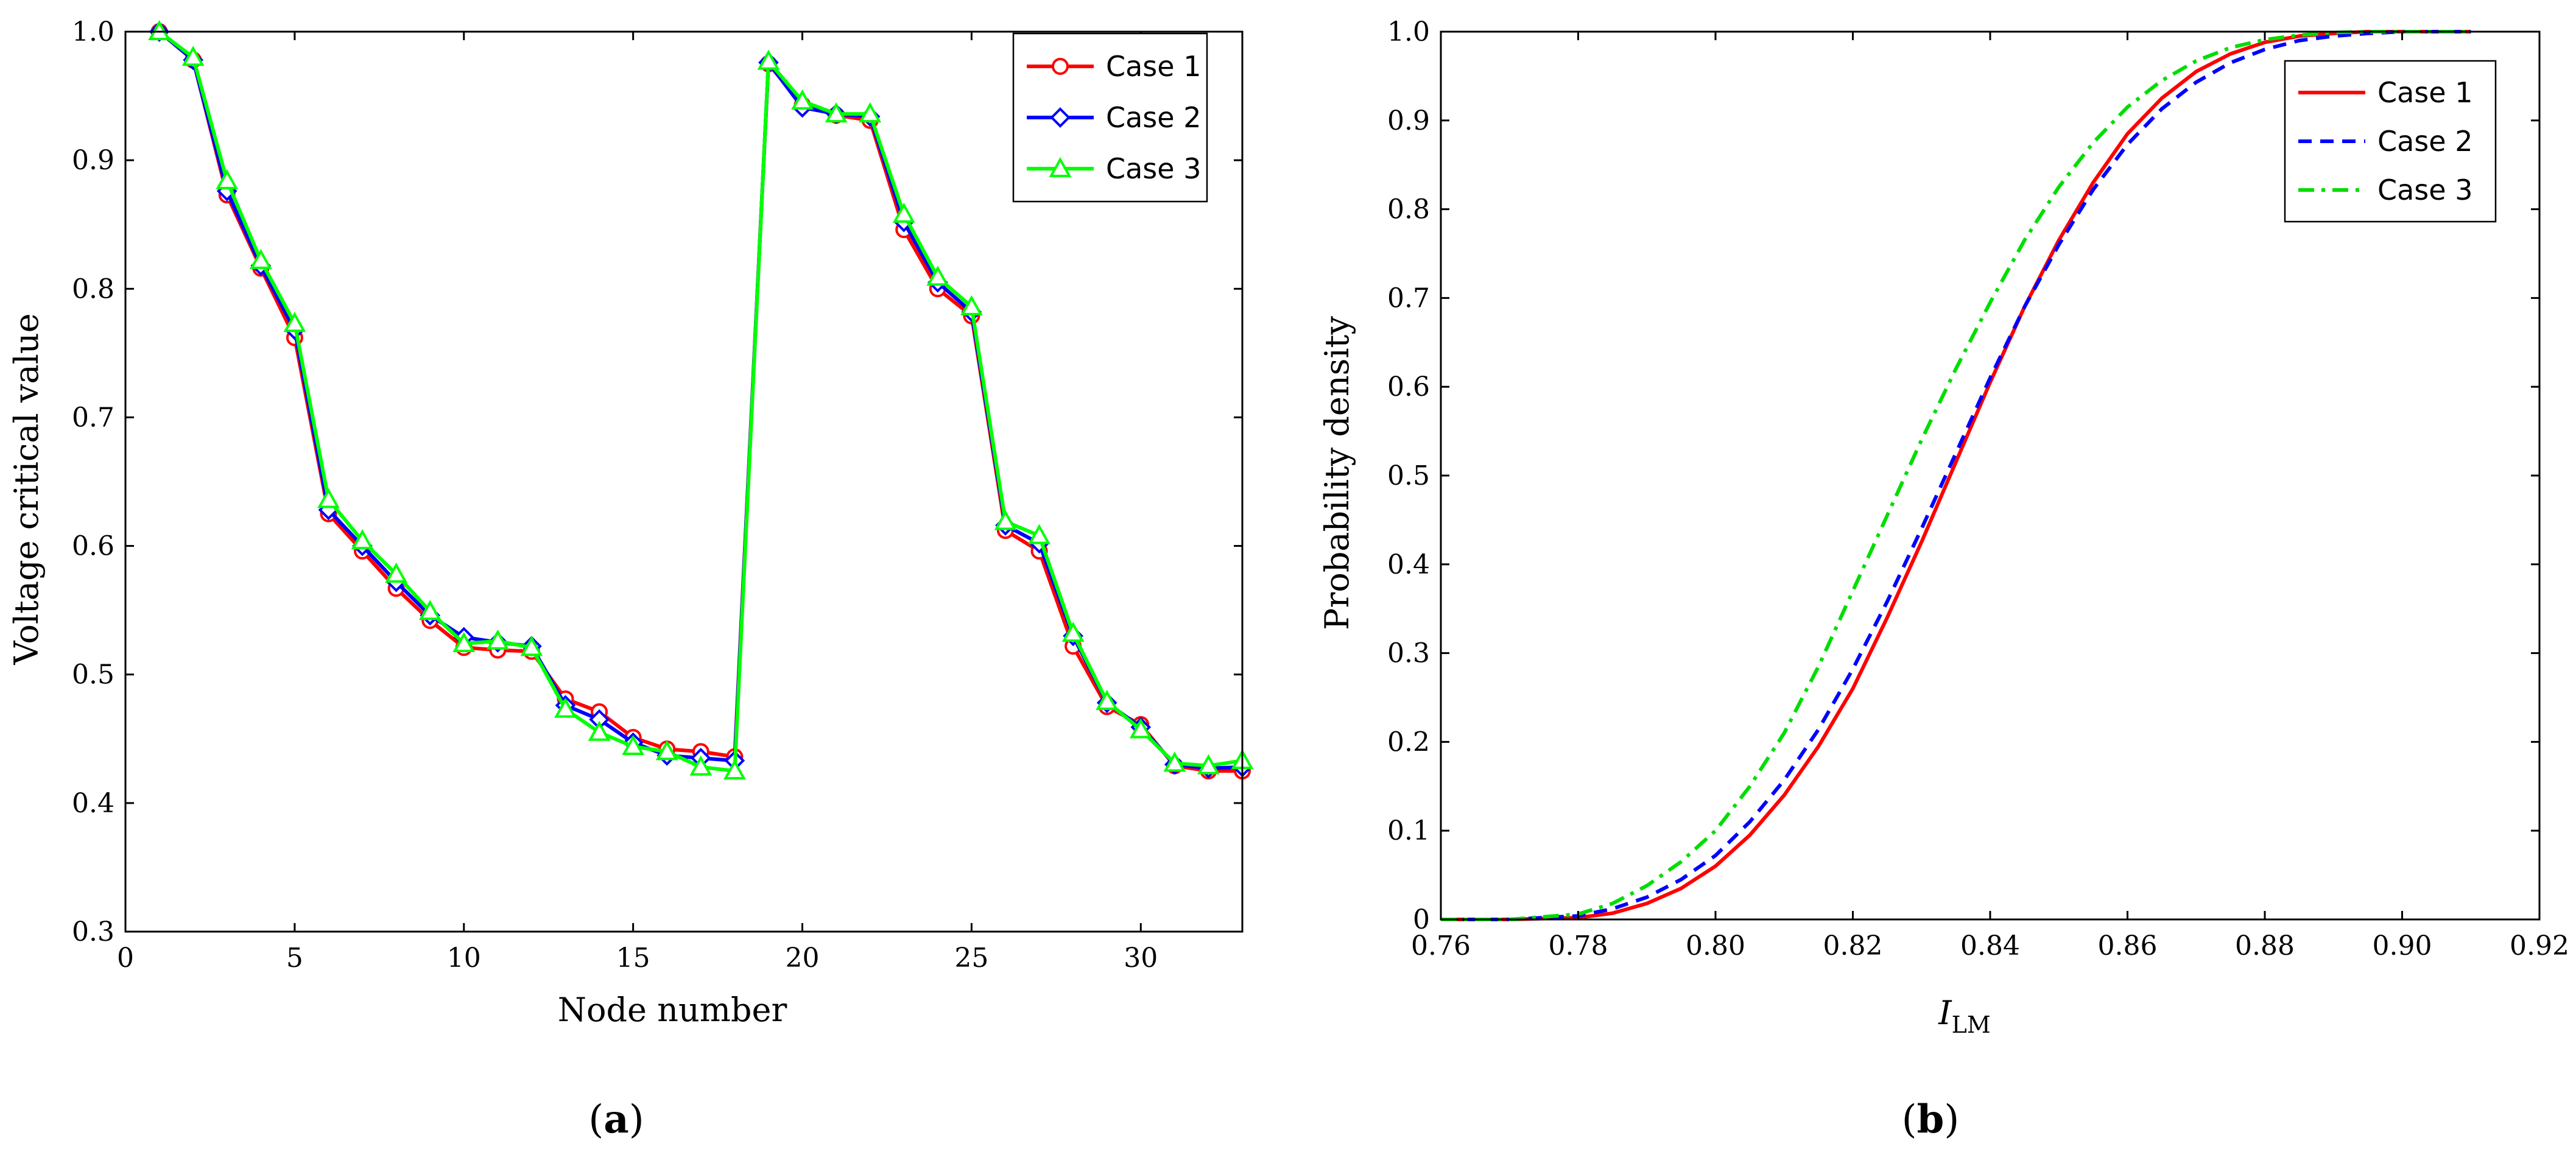 This screenshot has height=1149, width=2576. I want to click on chart-b-ytick-label: 0.4, so click(1408, 564).